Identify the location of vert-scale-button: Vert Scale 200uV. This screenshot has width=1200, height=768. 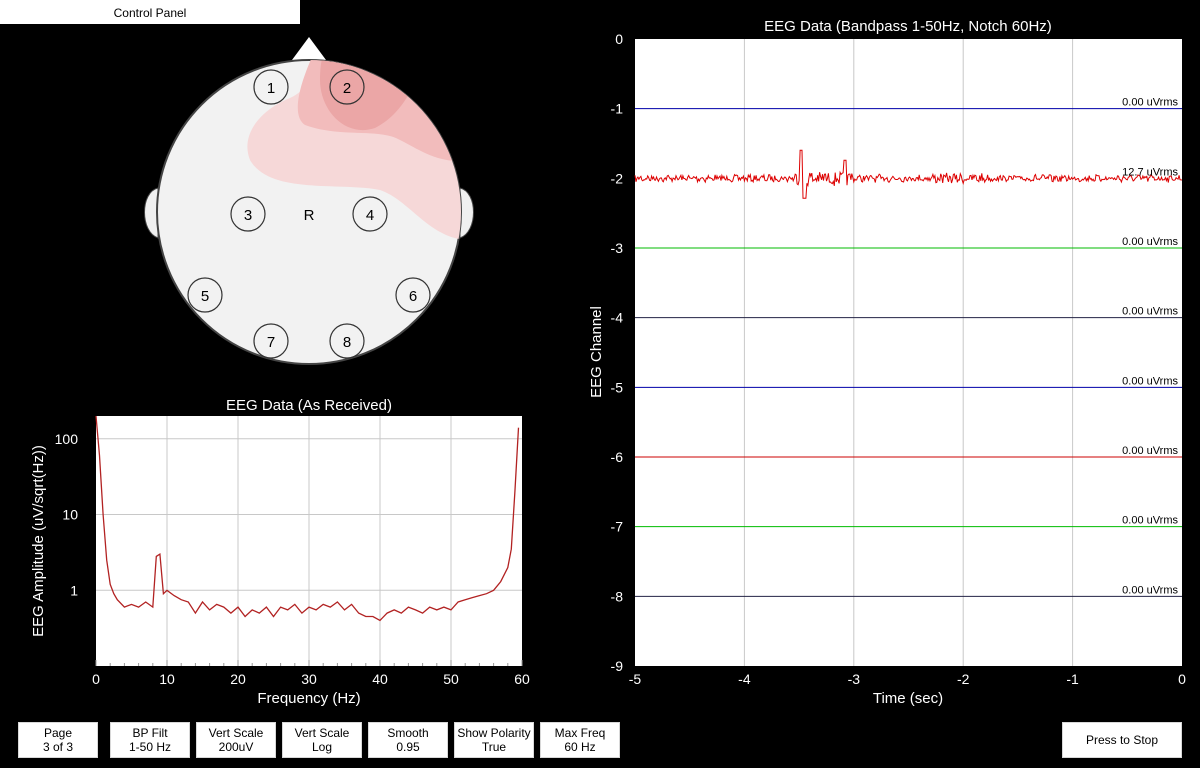
(236, 740).